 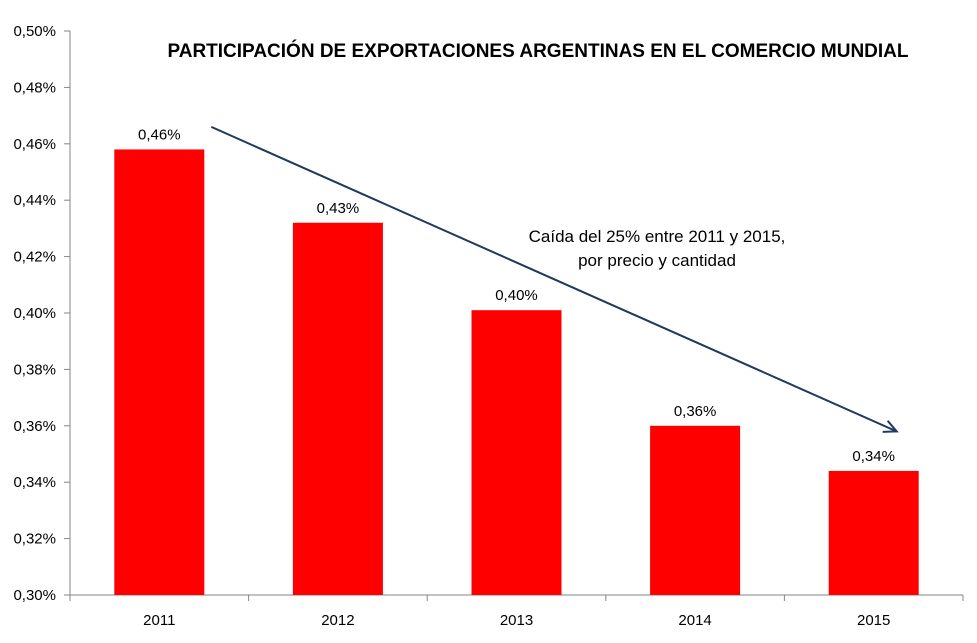 What do you see at coordinates (159, 620) in the screenshot?
I see `x-tick-label: 2011` at bounding box center [159, 620].